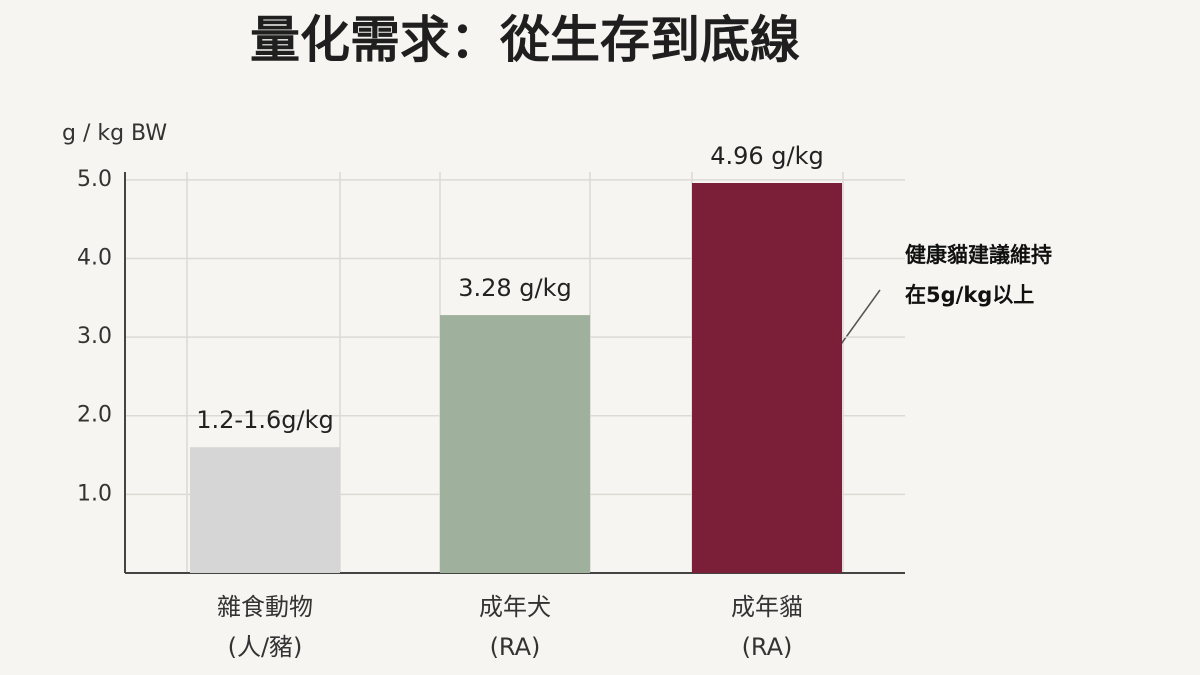 Image resolution: width=1200 pixels, height=675 pixels. What do you see at coordinates (114, 133) in the screenshot?
I see `y-axis-label: g / kg BW` at bounding box center [114, 133].